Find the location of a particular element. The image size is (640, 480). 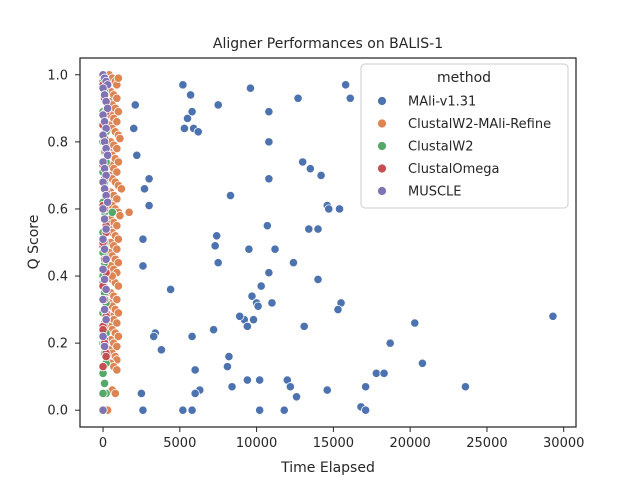

chart-title: Aligner Performances on BALIS-1 is located at coordinates (328, 44).